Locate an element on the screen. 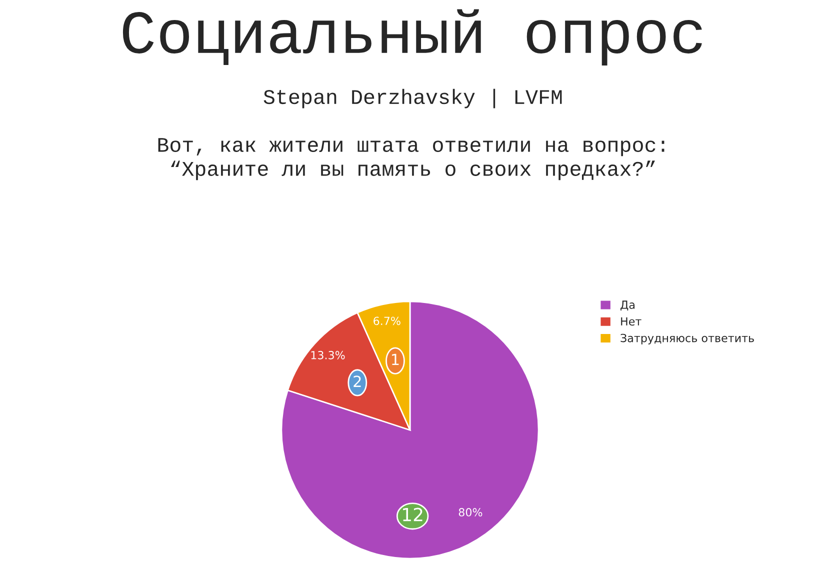 The image size is (826, 573). text: Stepan Derzhavsky | LVFM Вот, как жители штата ответили на вопрос: “Храните ли вы память о своих предках?” is located at coordinates (411, 134).